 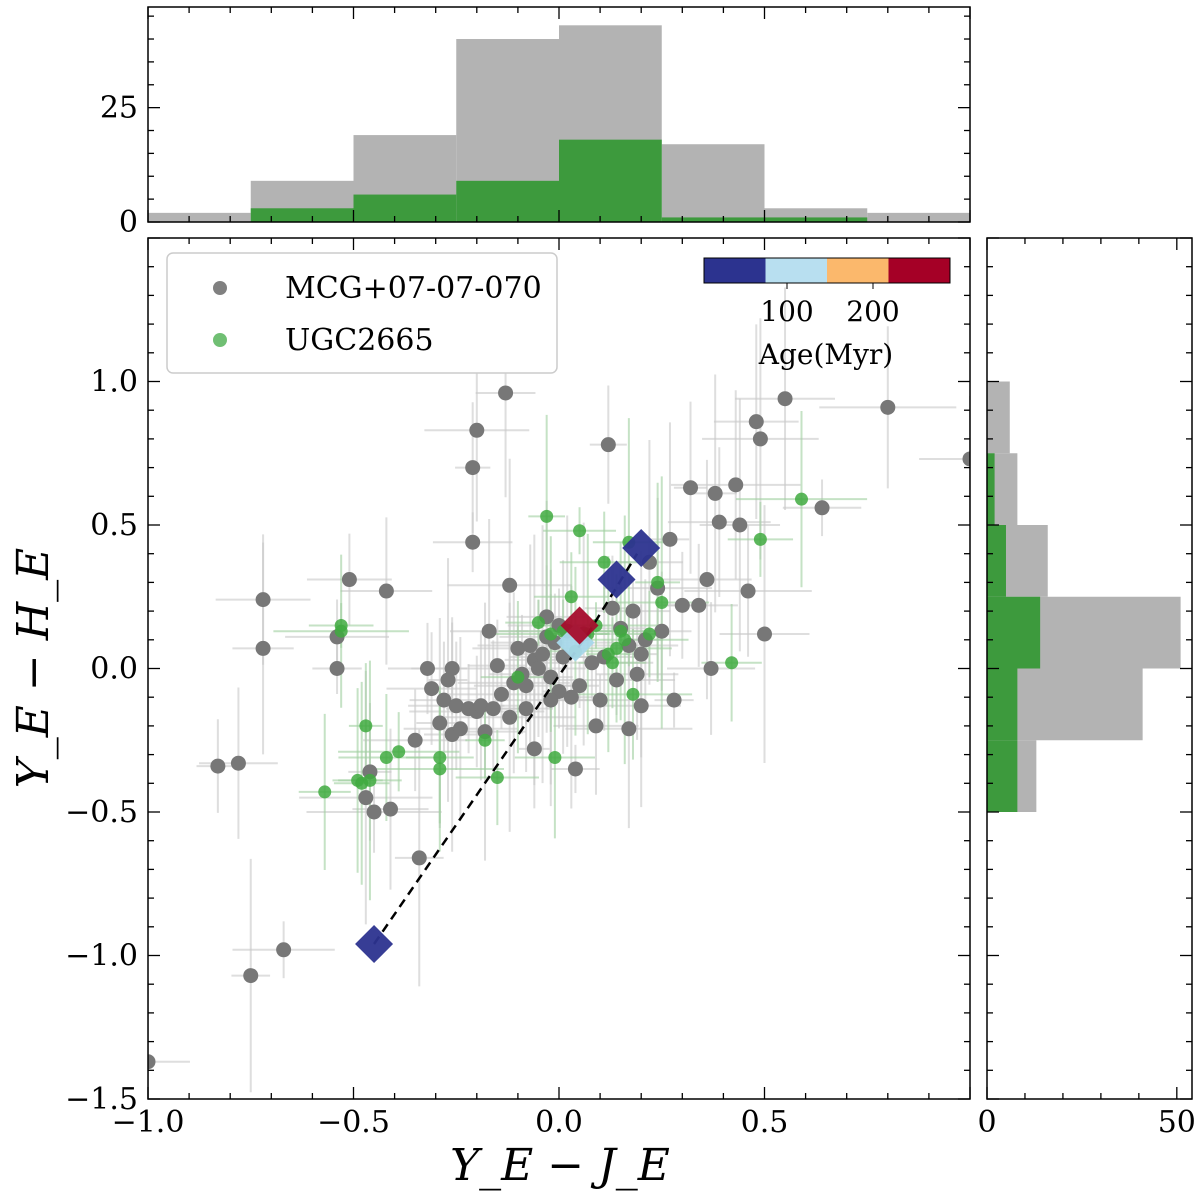 What do you see at coordinates (786, 311) in the screenshot?
I see `colorbar-tick-100: 100` at bounding box center [786, 311].